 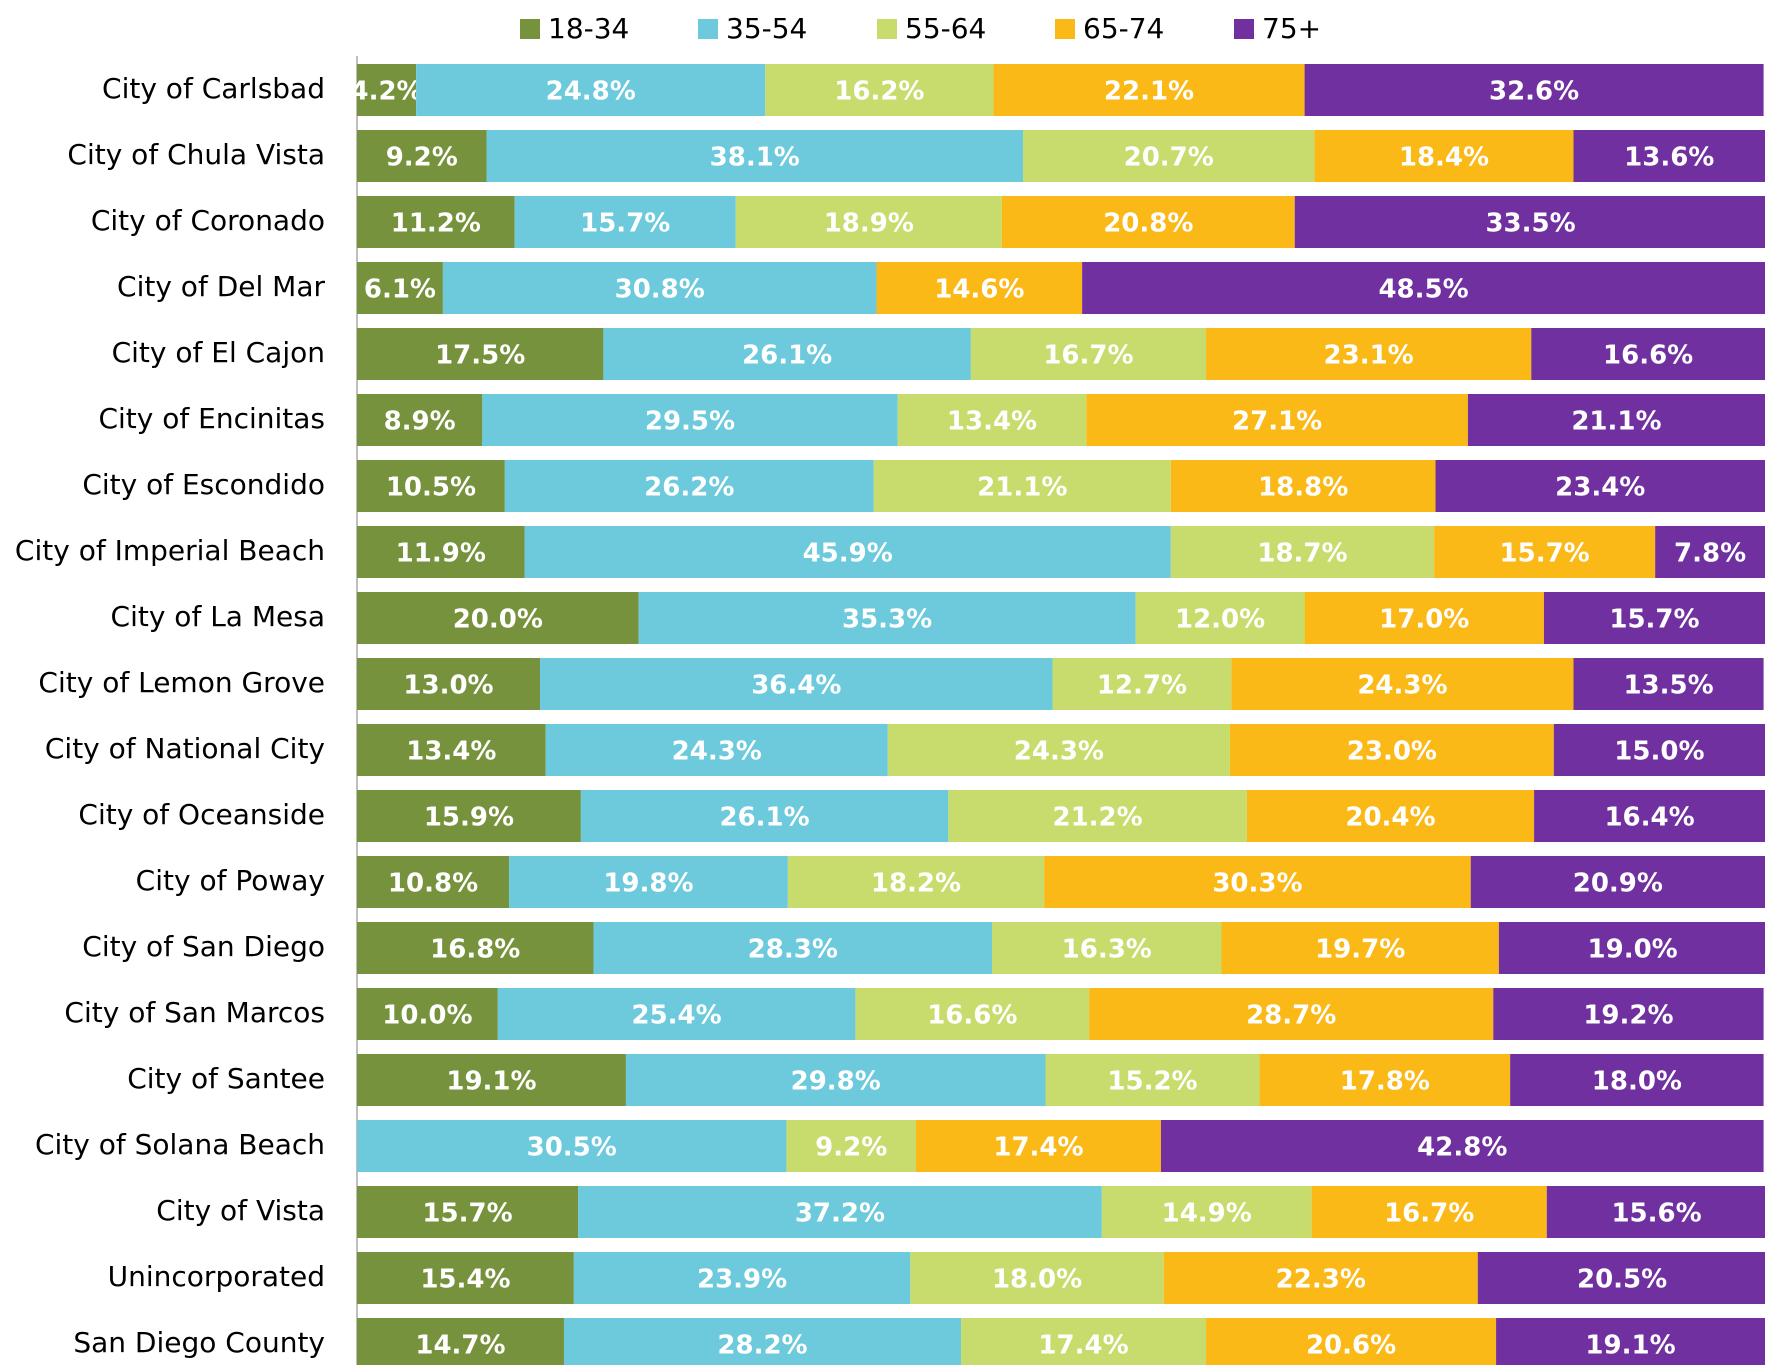 I want to click on data-label: 18.8%, so click(x=1303, y=488).